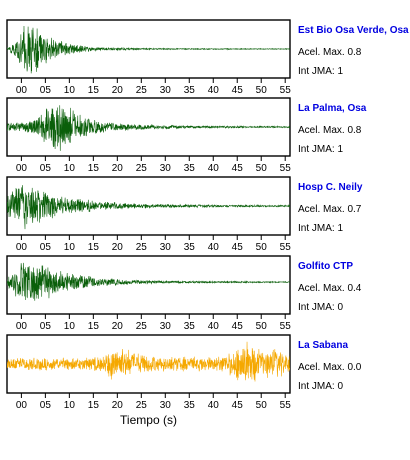  What do you see at coordinates (330, 367) in the screenshot?
I see `max-acceleration-label: Acel. Max. 0.0` at bounding box center [330, 367].